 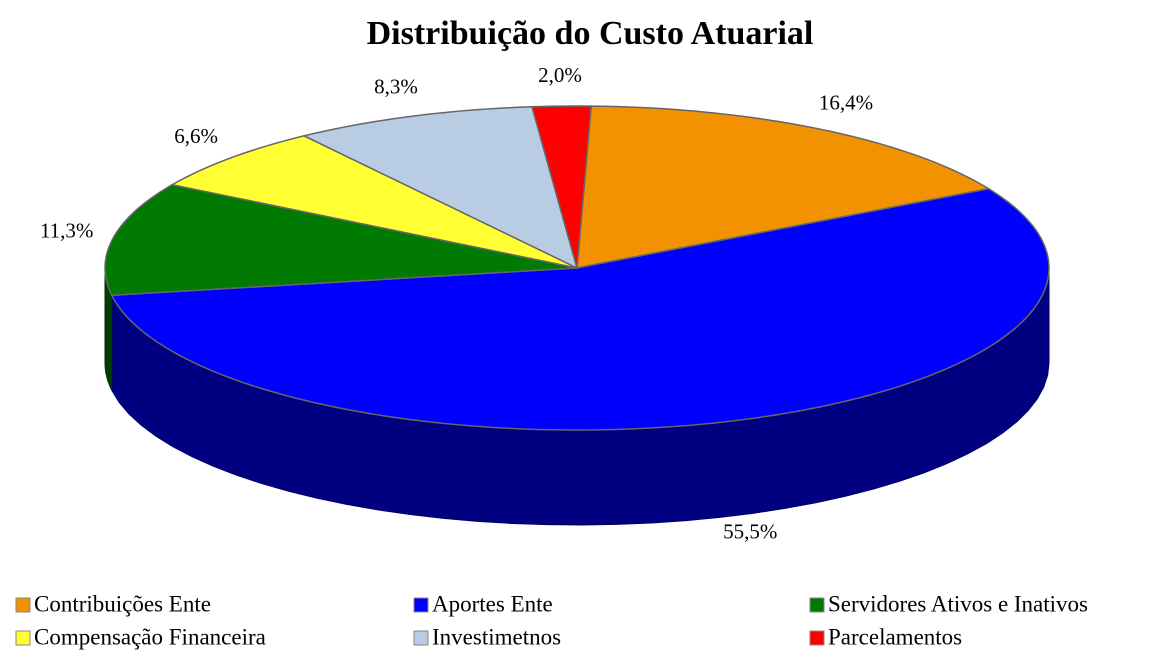 What do you see at coordinates (196, 136) in the screenshot?
I see `data-label: 6,6%` at bounding box center [196, 136].